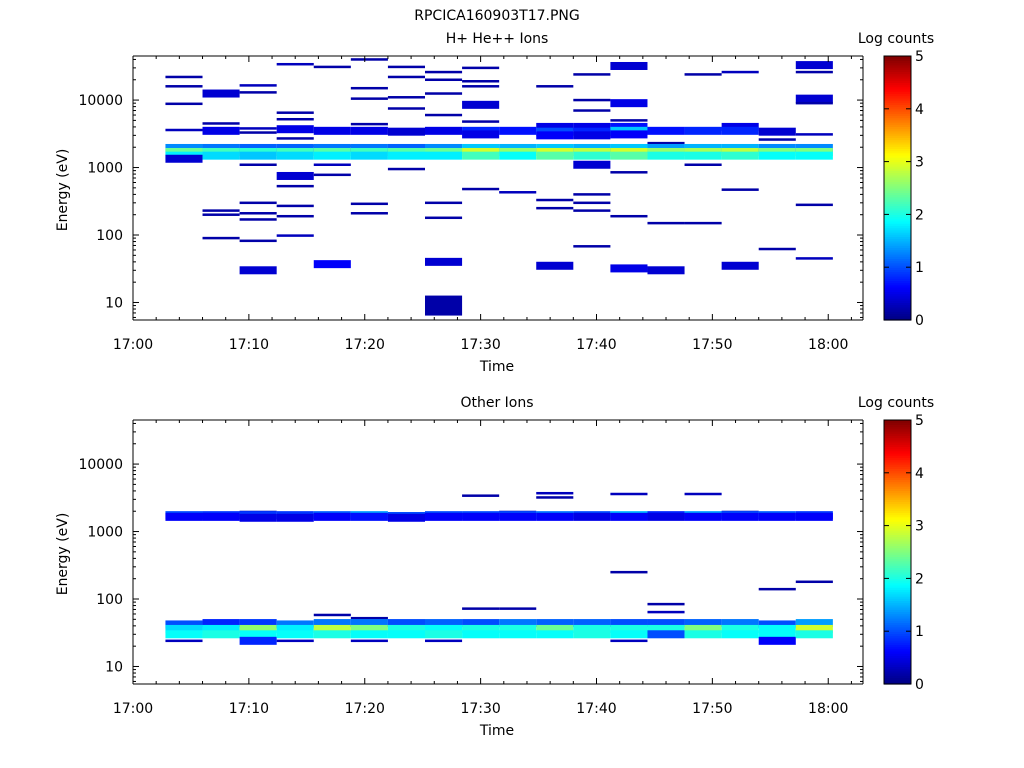  I want to click on colorbar: 0 1 2 3 4 5, so click(903, 189).